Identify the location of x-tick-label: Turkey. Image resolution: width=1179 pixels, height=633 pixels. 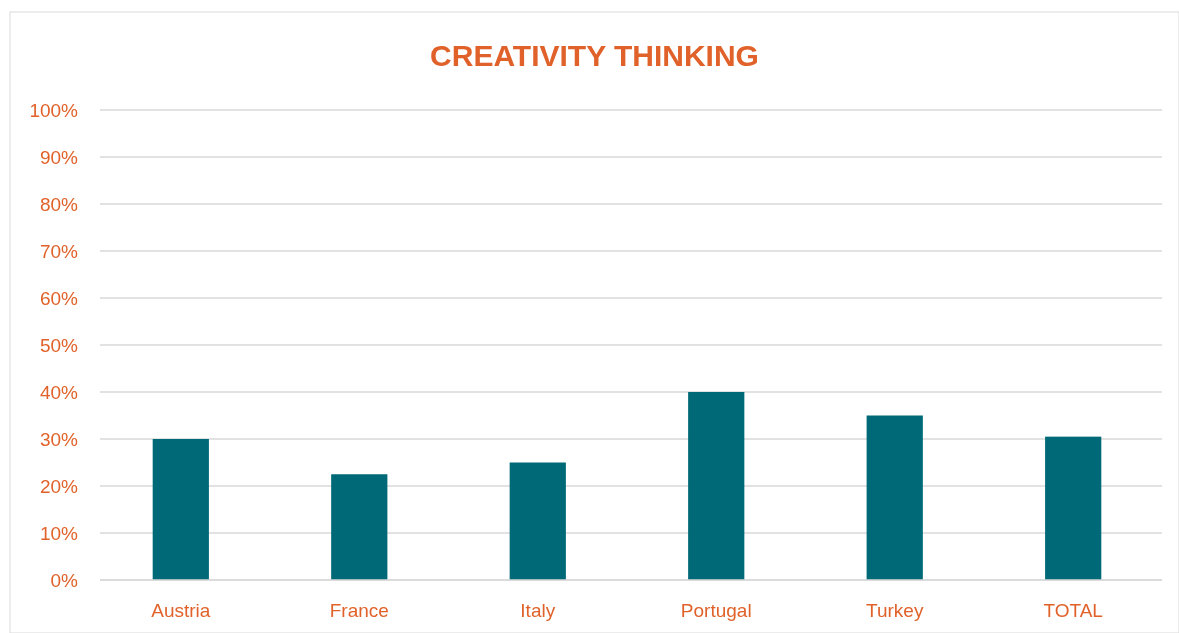
(895, 610).